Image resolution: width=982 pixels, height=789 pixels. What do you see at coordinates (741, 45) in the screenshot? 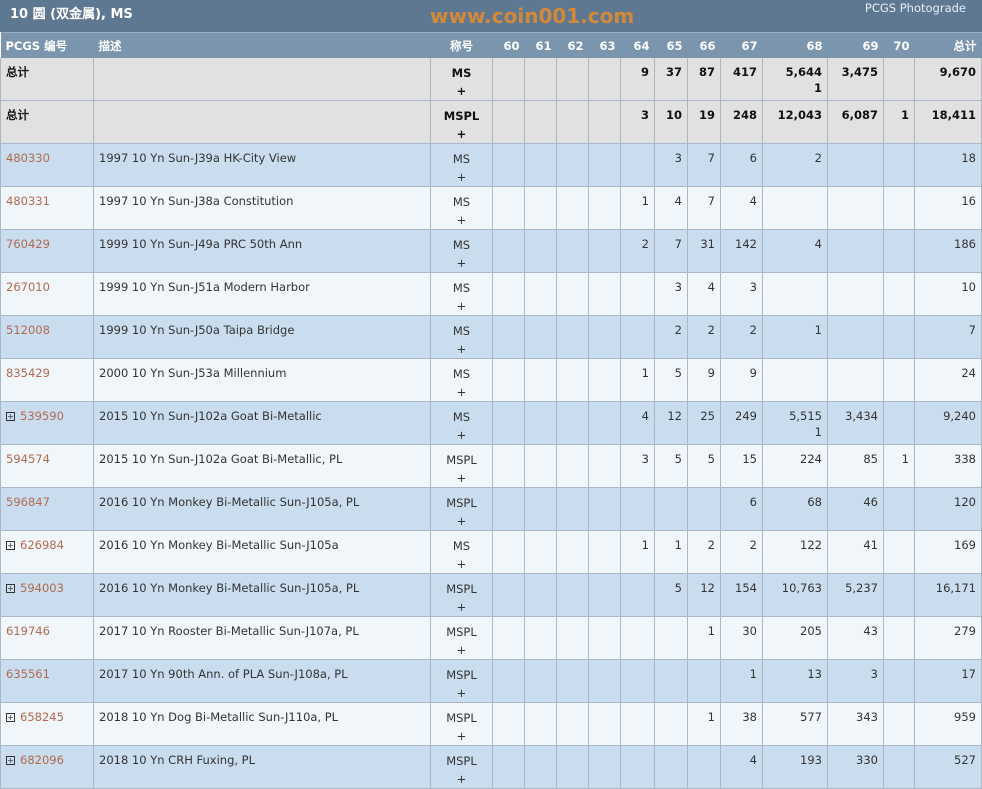
I see `column-header: 67` at bounding box center [741, 45].